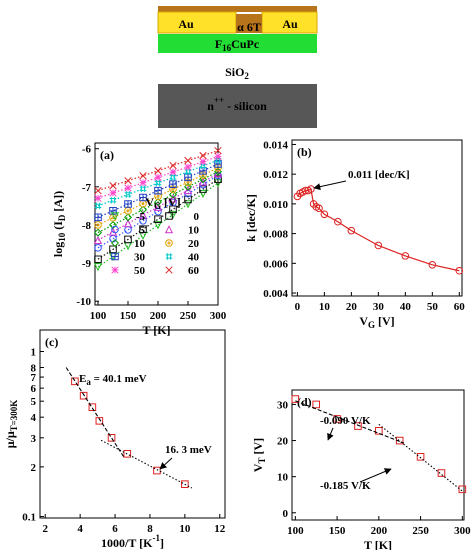 The width and height of the screenshot is (475, 550). What do you see at coordinates (290, 24) in the screenshot?
I see `au-right-label: Au` at bounding box center [290, 24].